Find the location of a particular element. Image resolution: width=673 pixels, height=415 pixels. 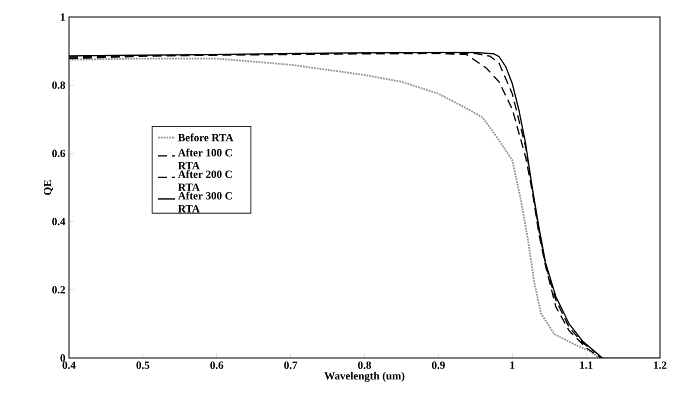

y-axis-title: QE is located at coordinates (48, 187).